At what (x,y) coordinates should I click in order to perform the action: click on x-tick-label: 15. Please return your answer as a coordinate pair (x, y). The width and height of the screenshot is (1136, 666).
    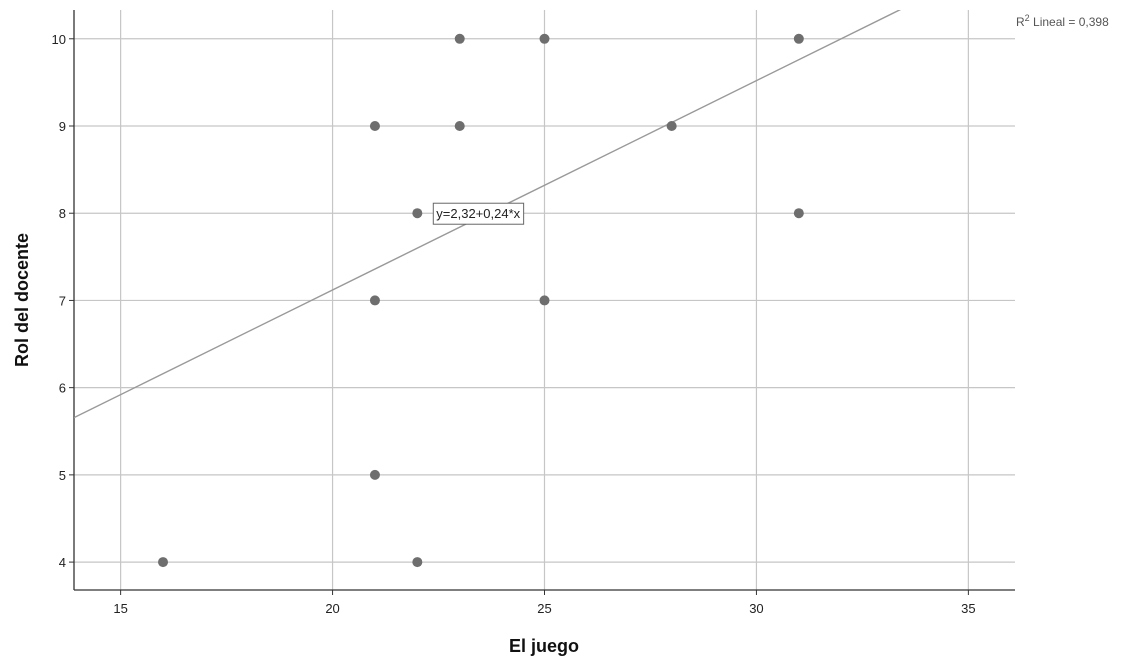
    Looking at the image, I should click on (120, 608).